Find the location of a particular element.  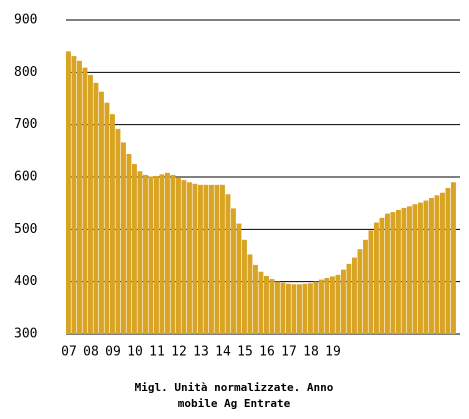

x-tick-label: 08 is located at coordinates (91, 352).